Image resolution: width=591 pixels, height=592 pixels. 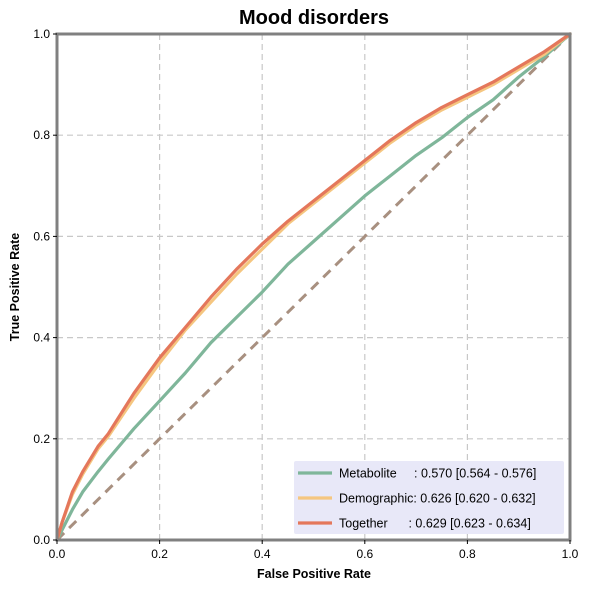 I want to click on y-tick-label: 0.0, so click(x=41, y=540).